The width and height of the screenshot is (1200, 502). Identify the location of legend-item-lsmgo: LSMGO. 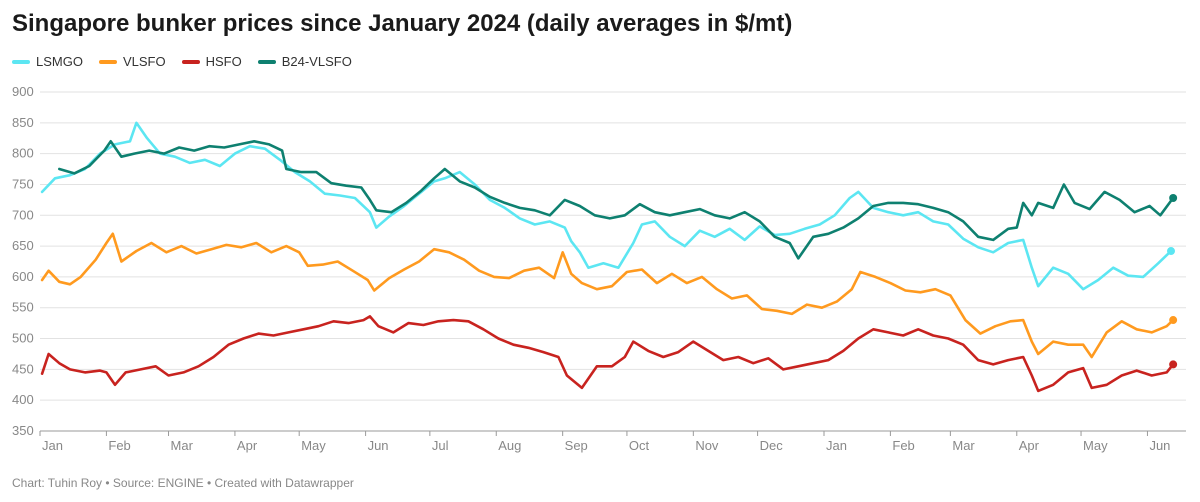
(47, 61).